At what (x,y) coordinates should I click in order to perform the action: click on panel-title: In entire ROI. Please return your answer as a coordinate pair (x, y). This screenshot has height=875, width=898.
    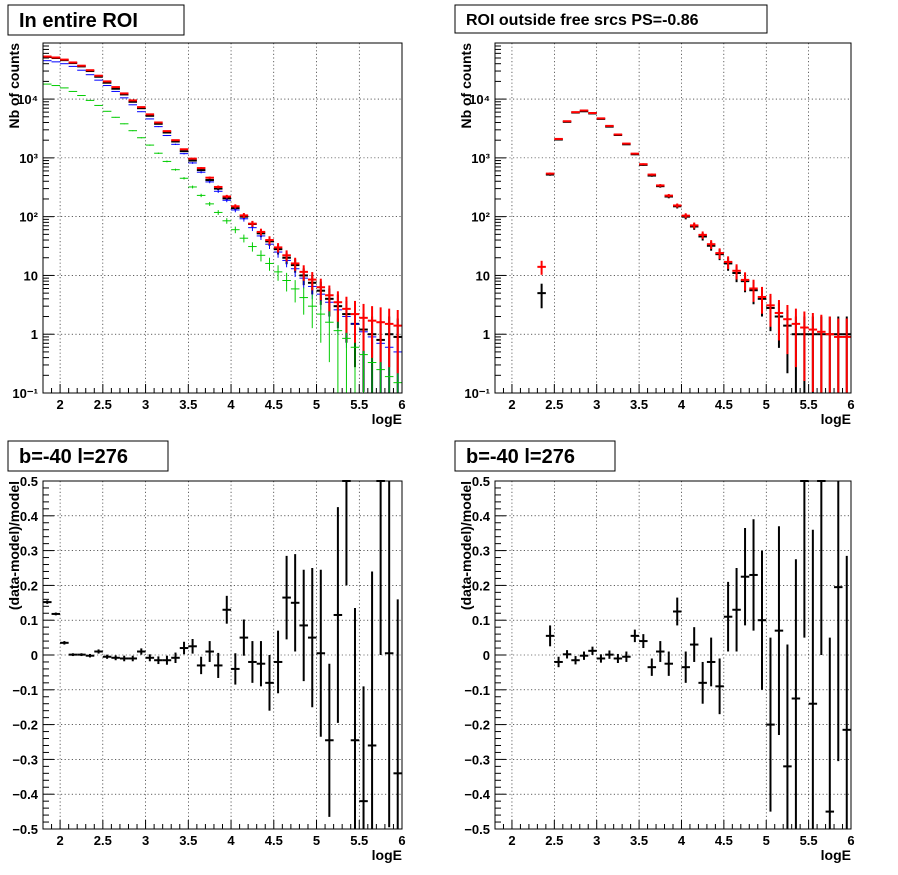
    Looking at the image, I should click on (78, 21).